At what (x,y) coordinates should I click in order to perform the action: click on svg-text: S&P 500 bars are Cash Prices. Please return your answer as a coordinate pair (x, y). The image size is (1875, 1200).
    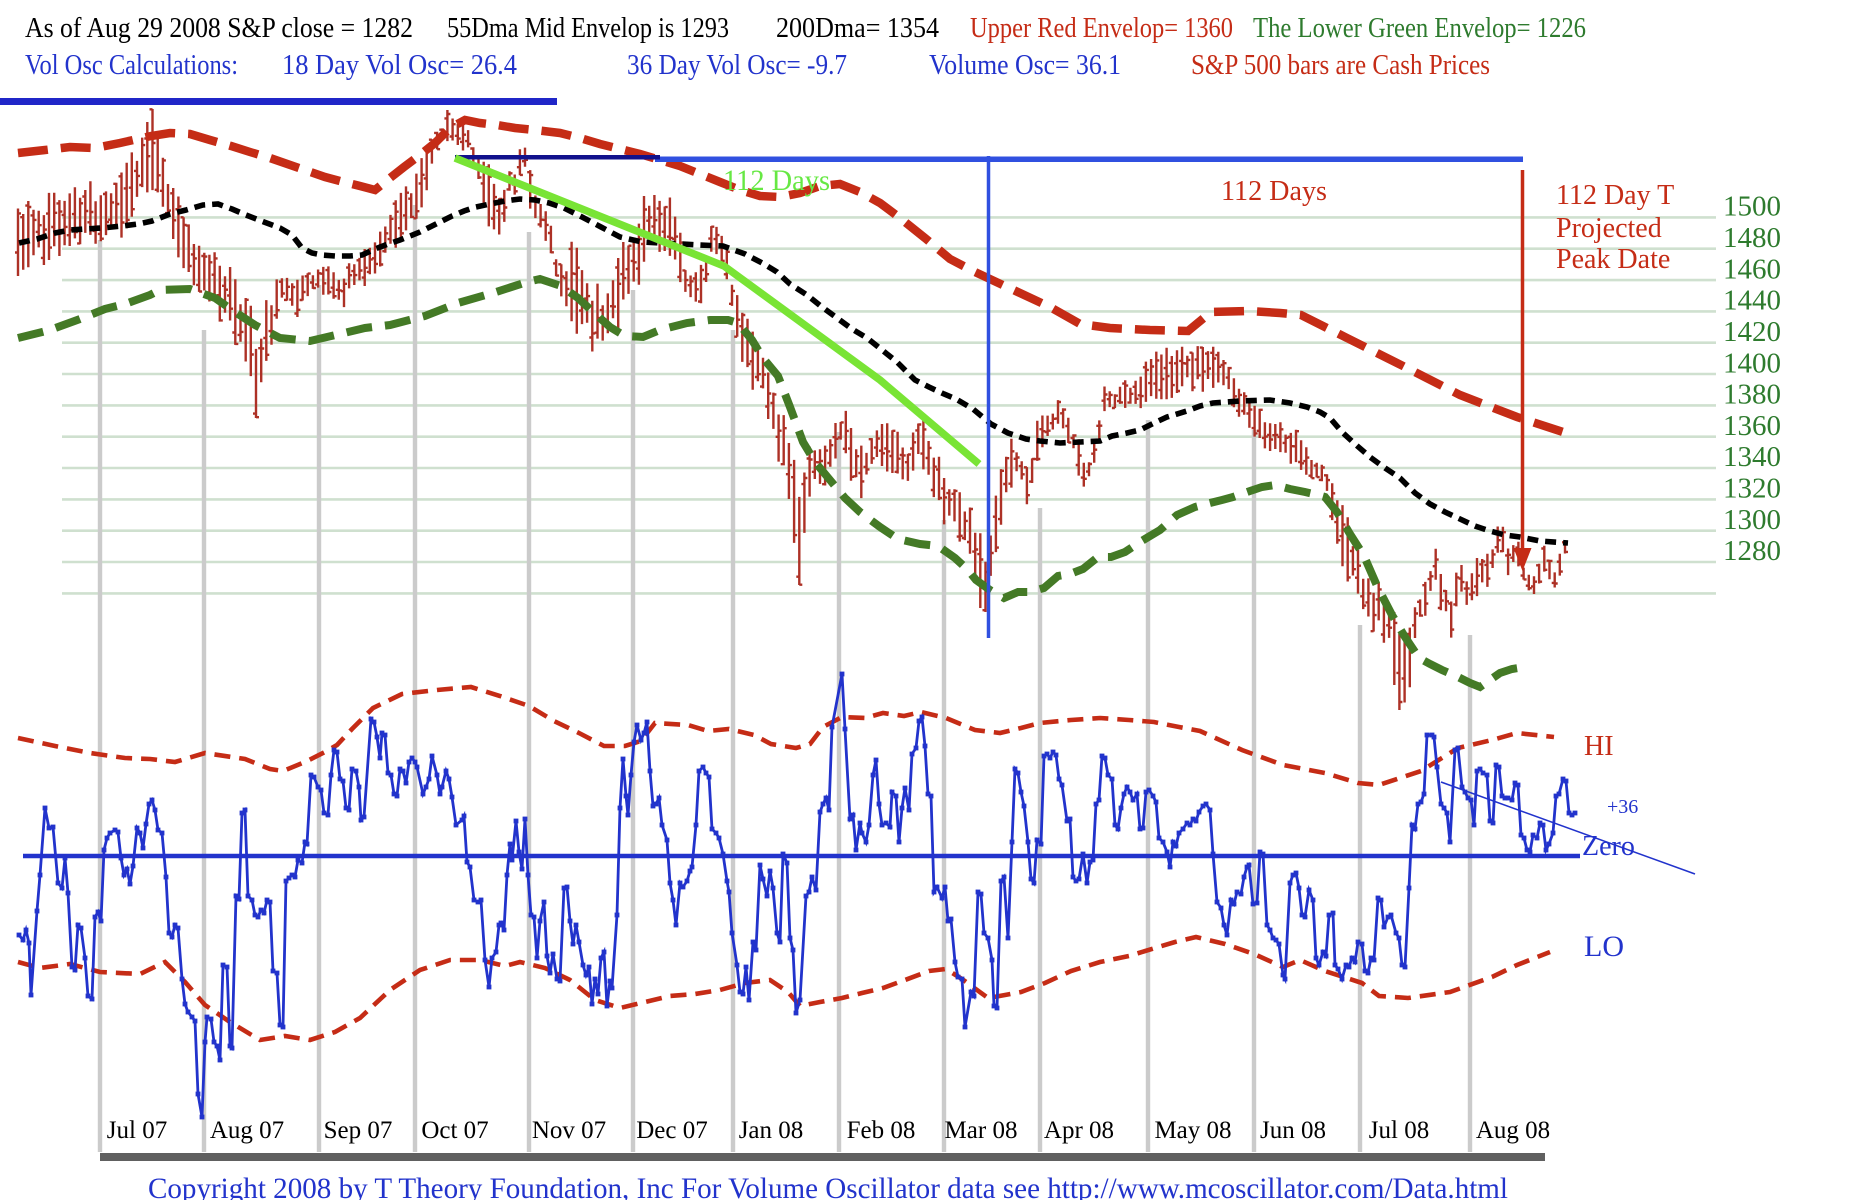
    Looking at the image, I should click on (1340, 65).